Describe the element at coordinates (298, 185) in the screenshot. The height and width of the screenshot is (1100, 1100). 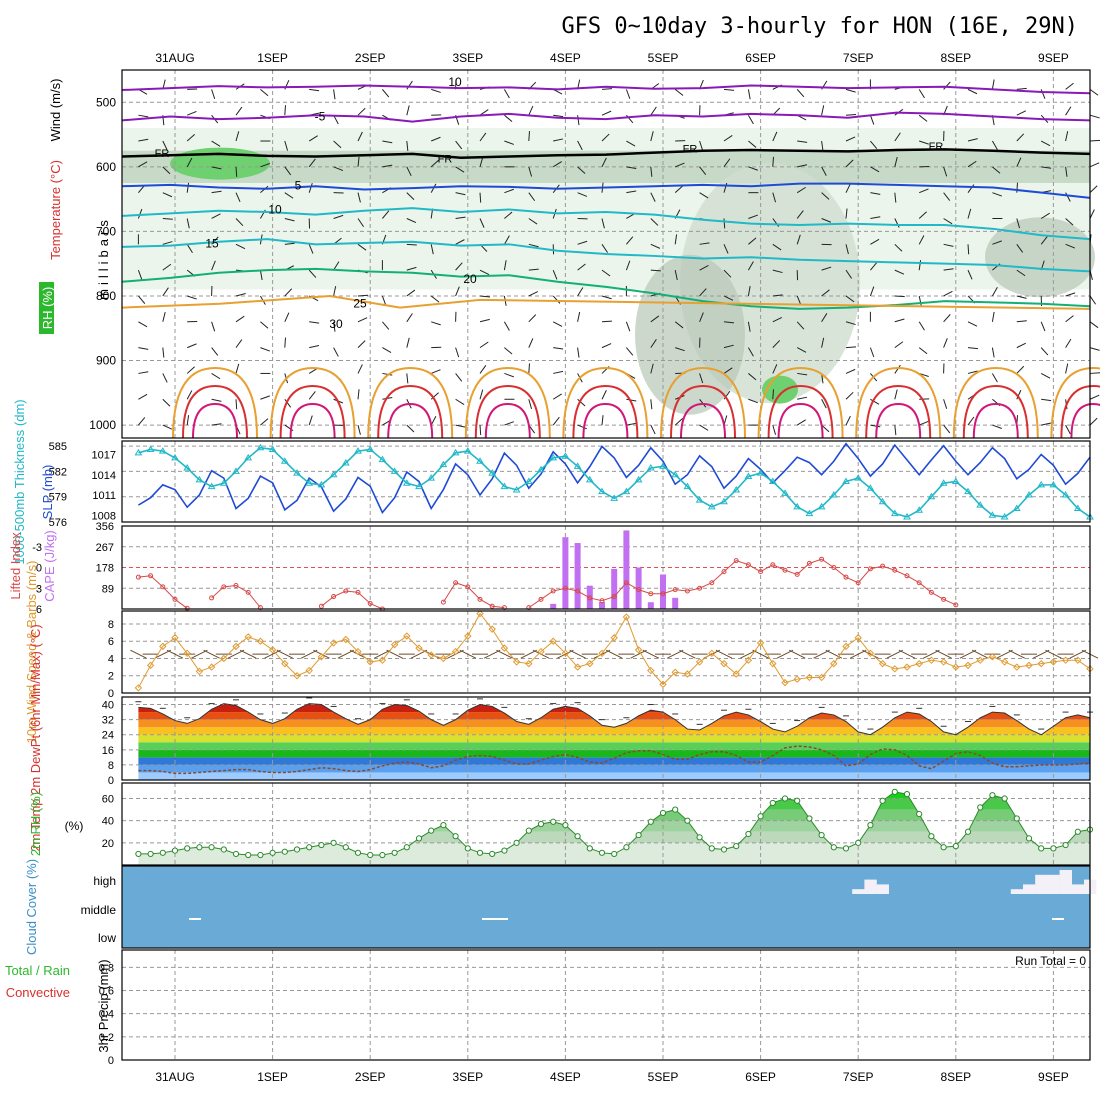
I see `contour-label: 5` at that location.